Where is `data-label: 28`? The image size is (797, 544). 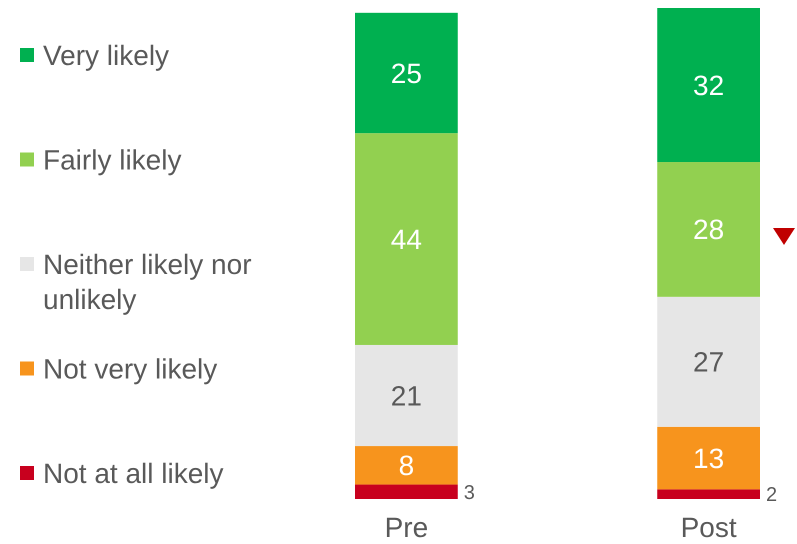
data-label: 28 is located at coordinates (708, 230).